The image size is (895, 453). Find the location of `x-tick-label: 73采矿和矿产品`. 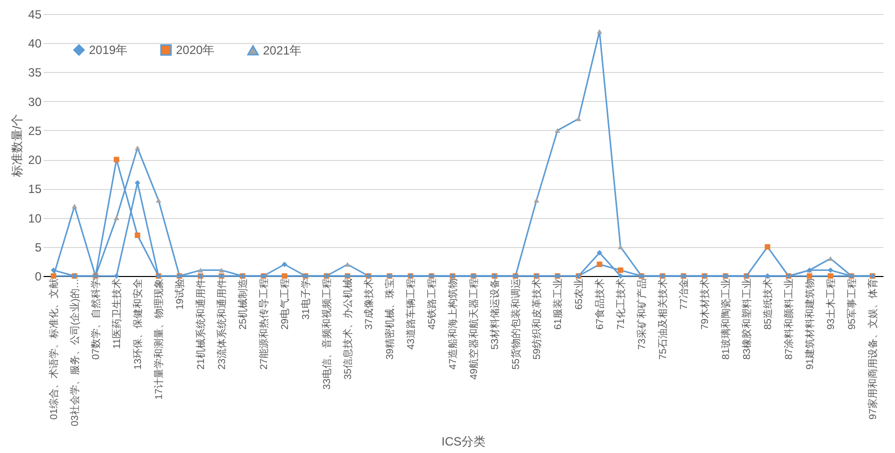

x-tick-label: 73采矿和矿产品 is located at coordinates (642, 314).